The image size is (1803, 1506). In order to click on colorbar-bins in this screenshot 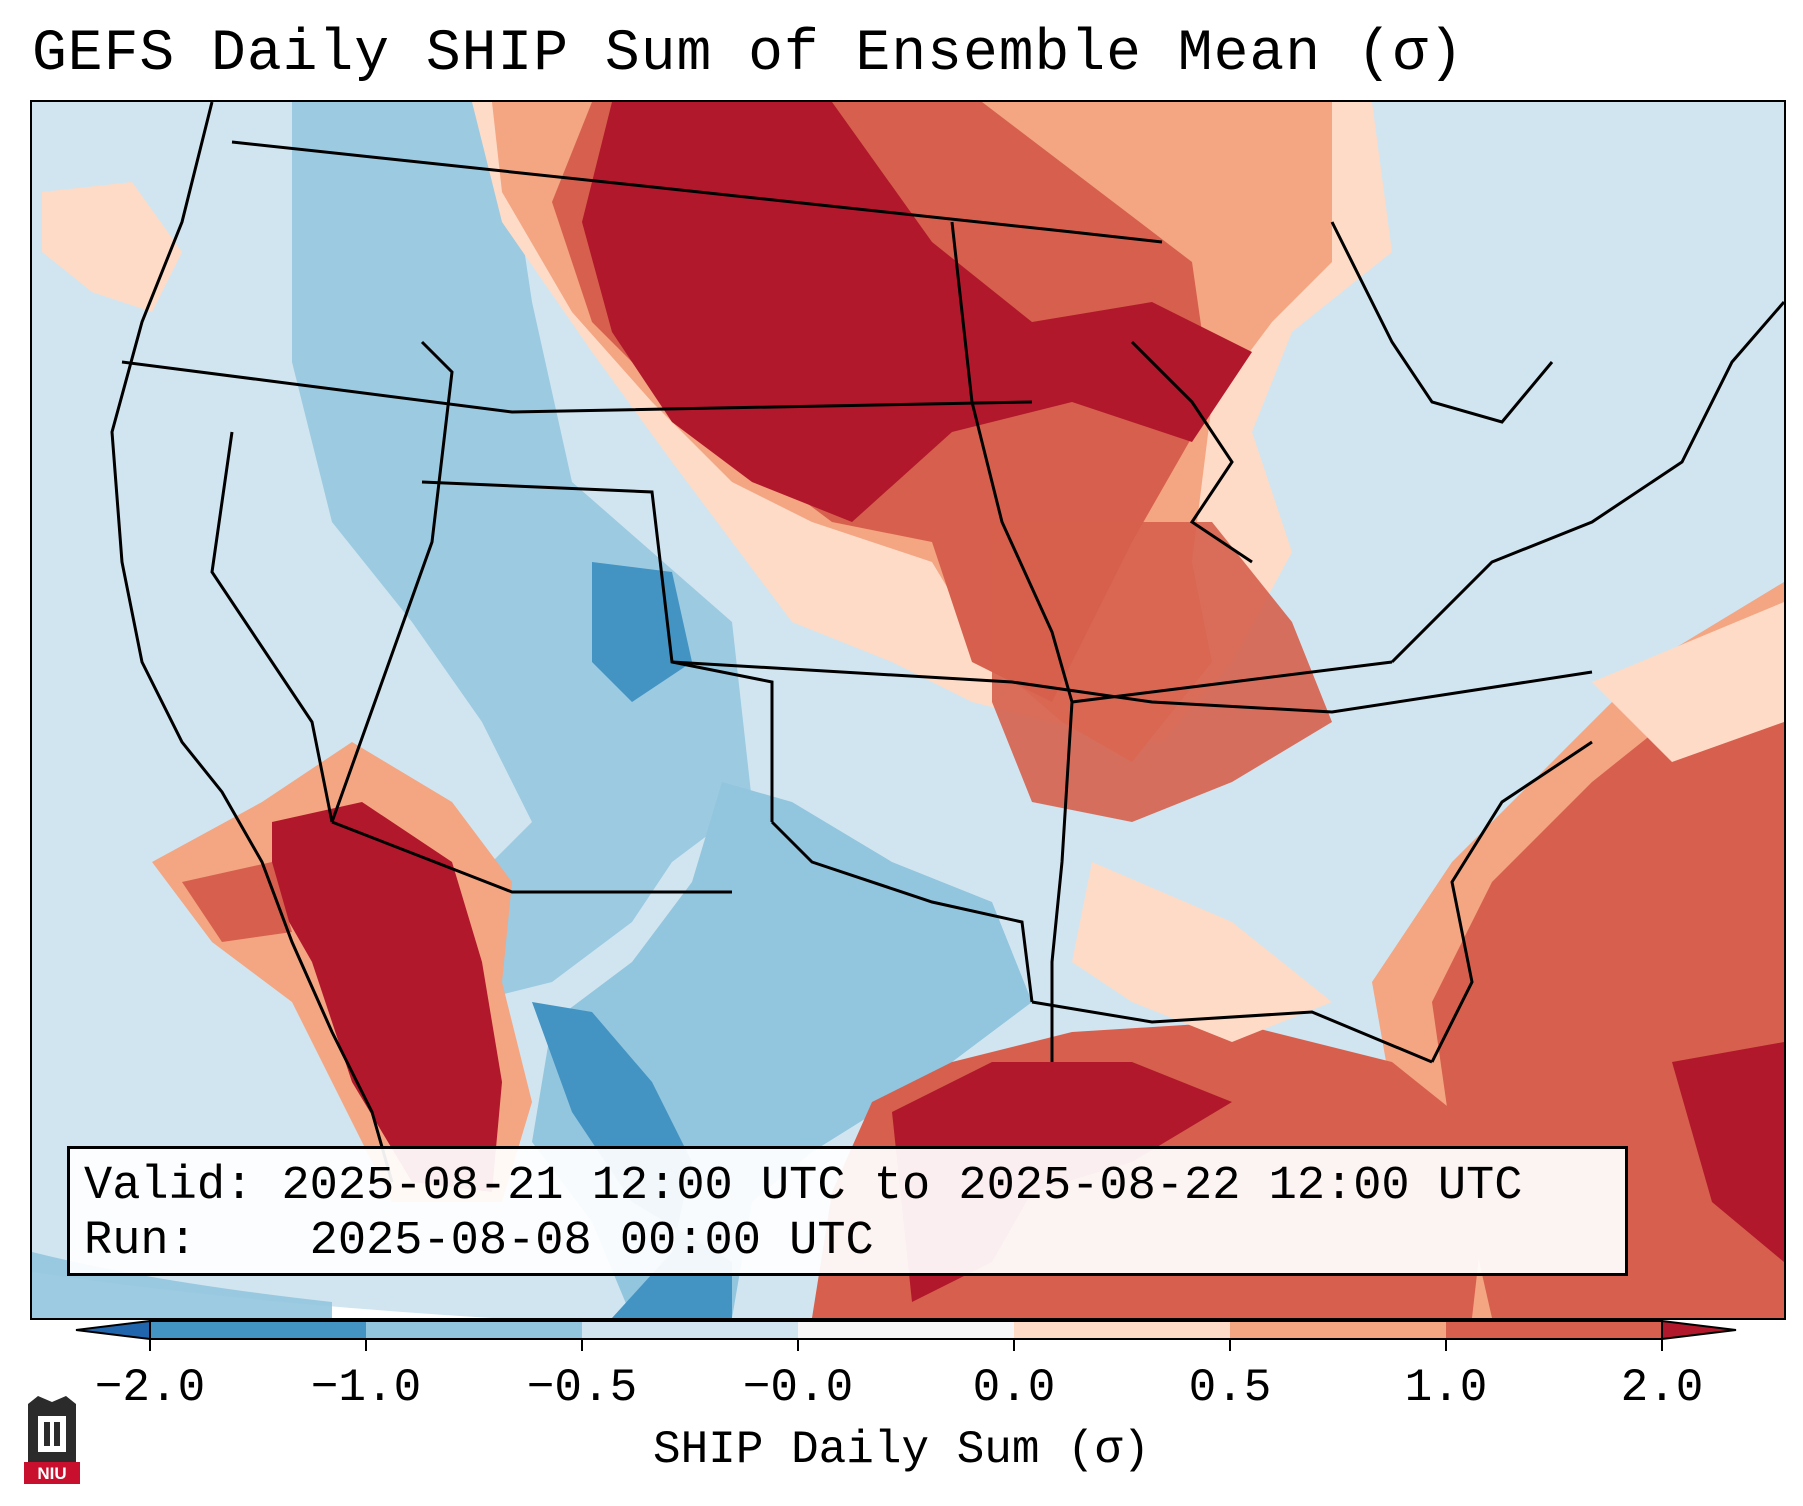, I will do `click(906, 1330)`.